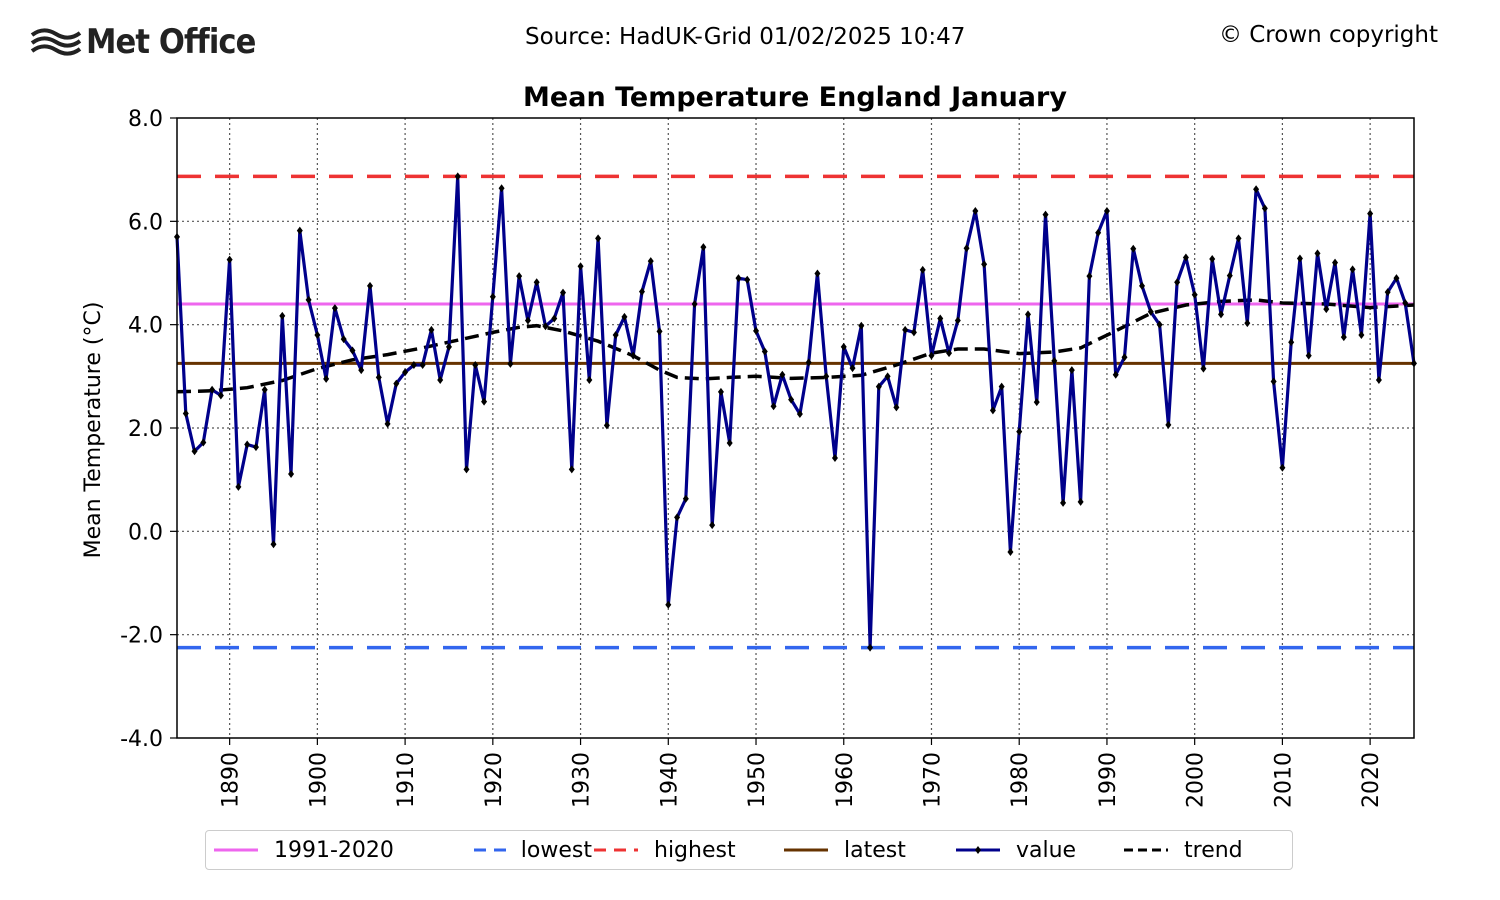 This screenshot has height=900, width=1500. I want to click on x-tick-label: 1930, so click(582, 780).